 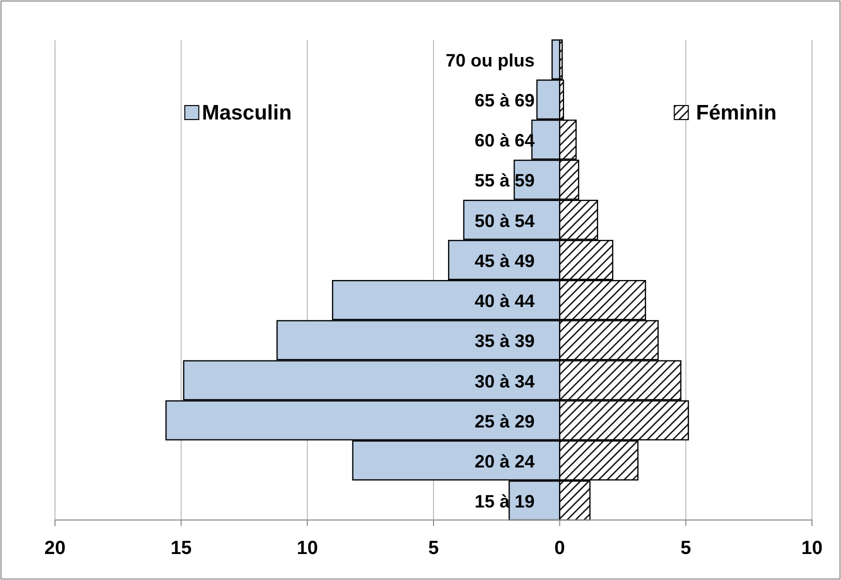 I want to click on x-tick-label: 15, so click(x=181, y=548).